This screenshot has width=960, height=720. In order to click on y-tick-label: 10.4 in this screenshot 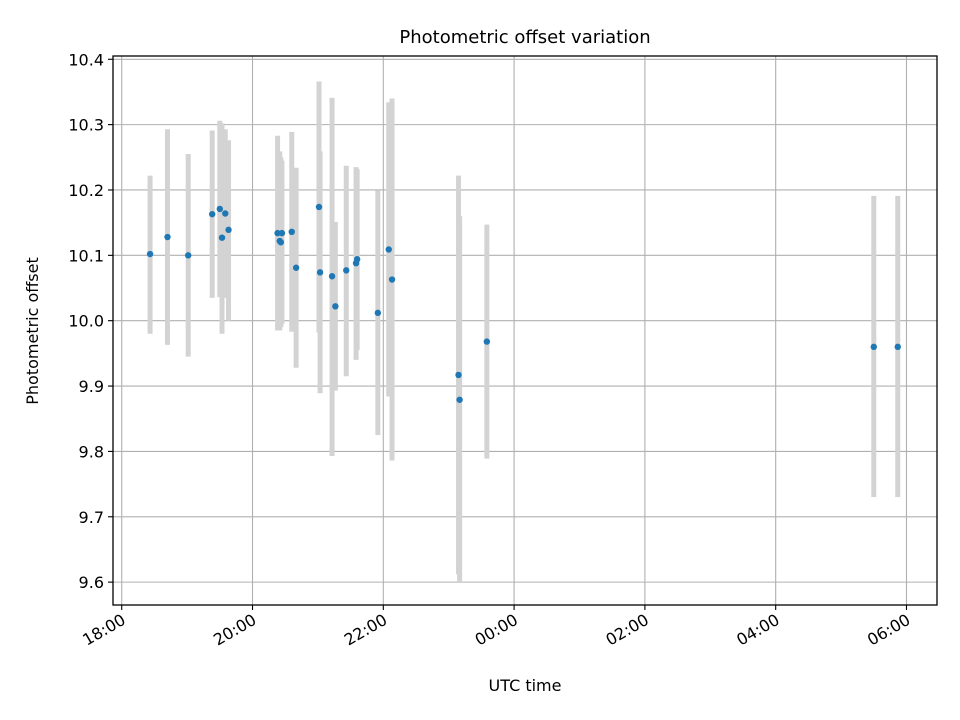, I will do `click(86, 59)`.